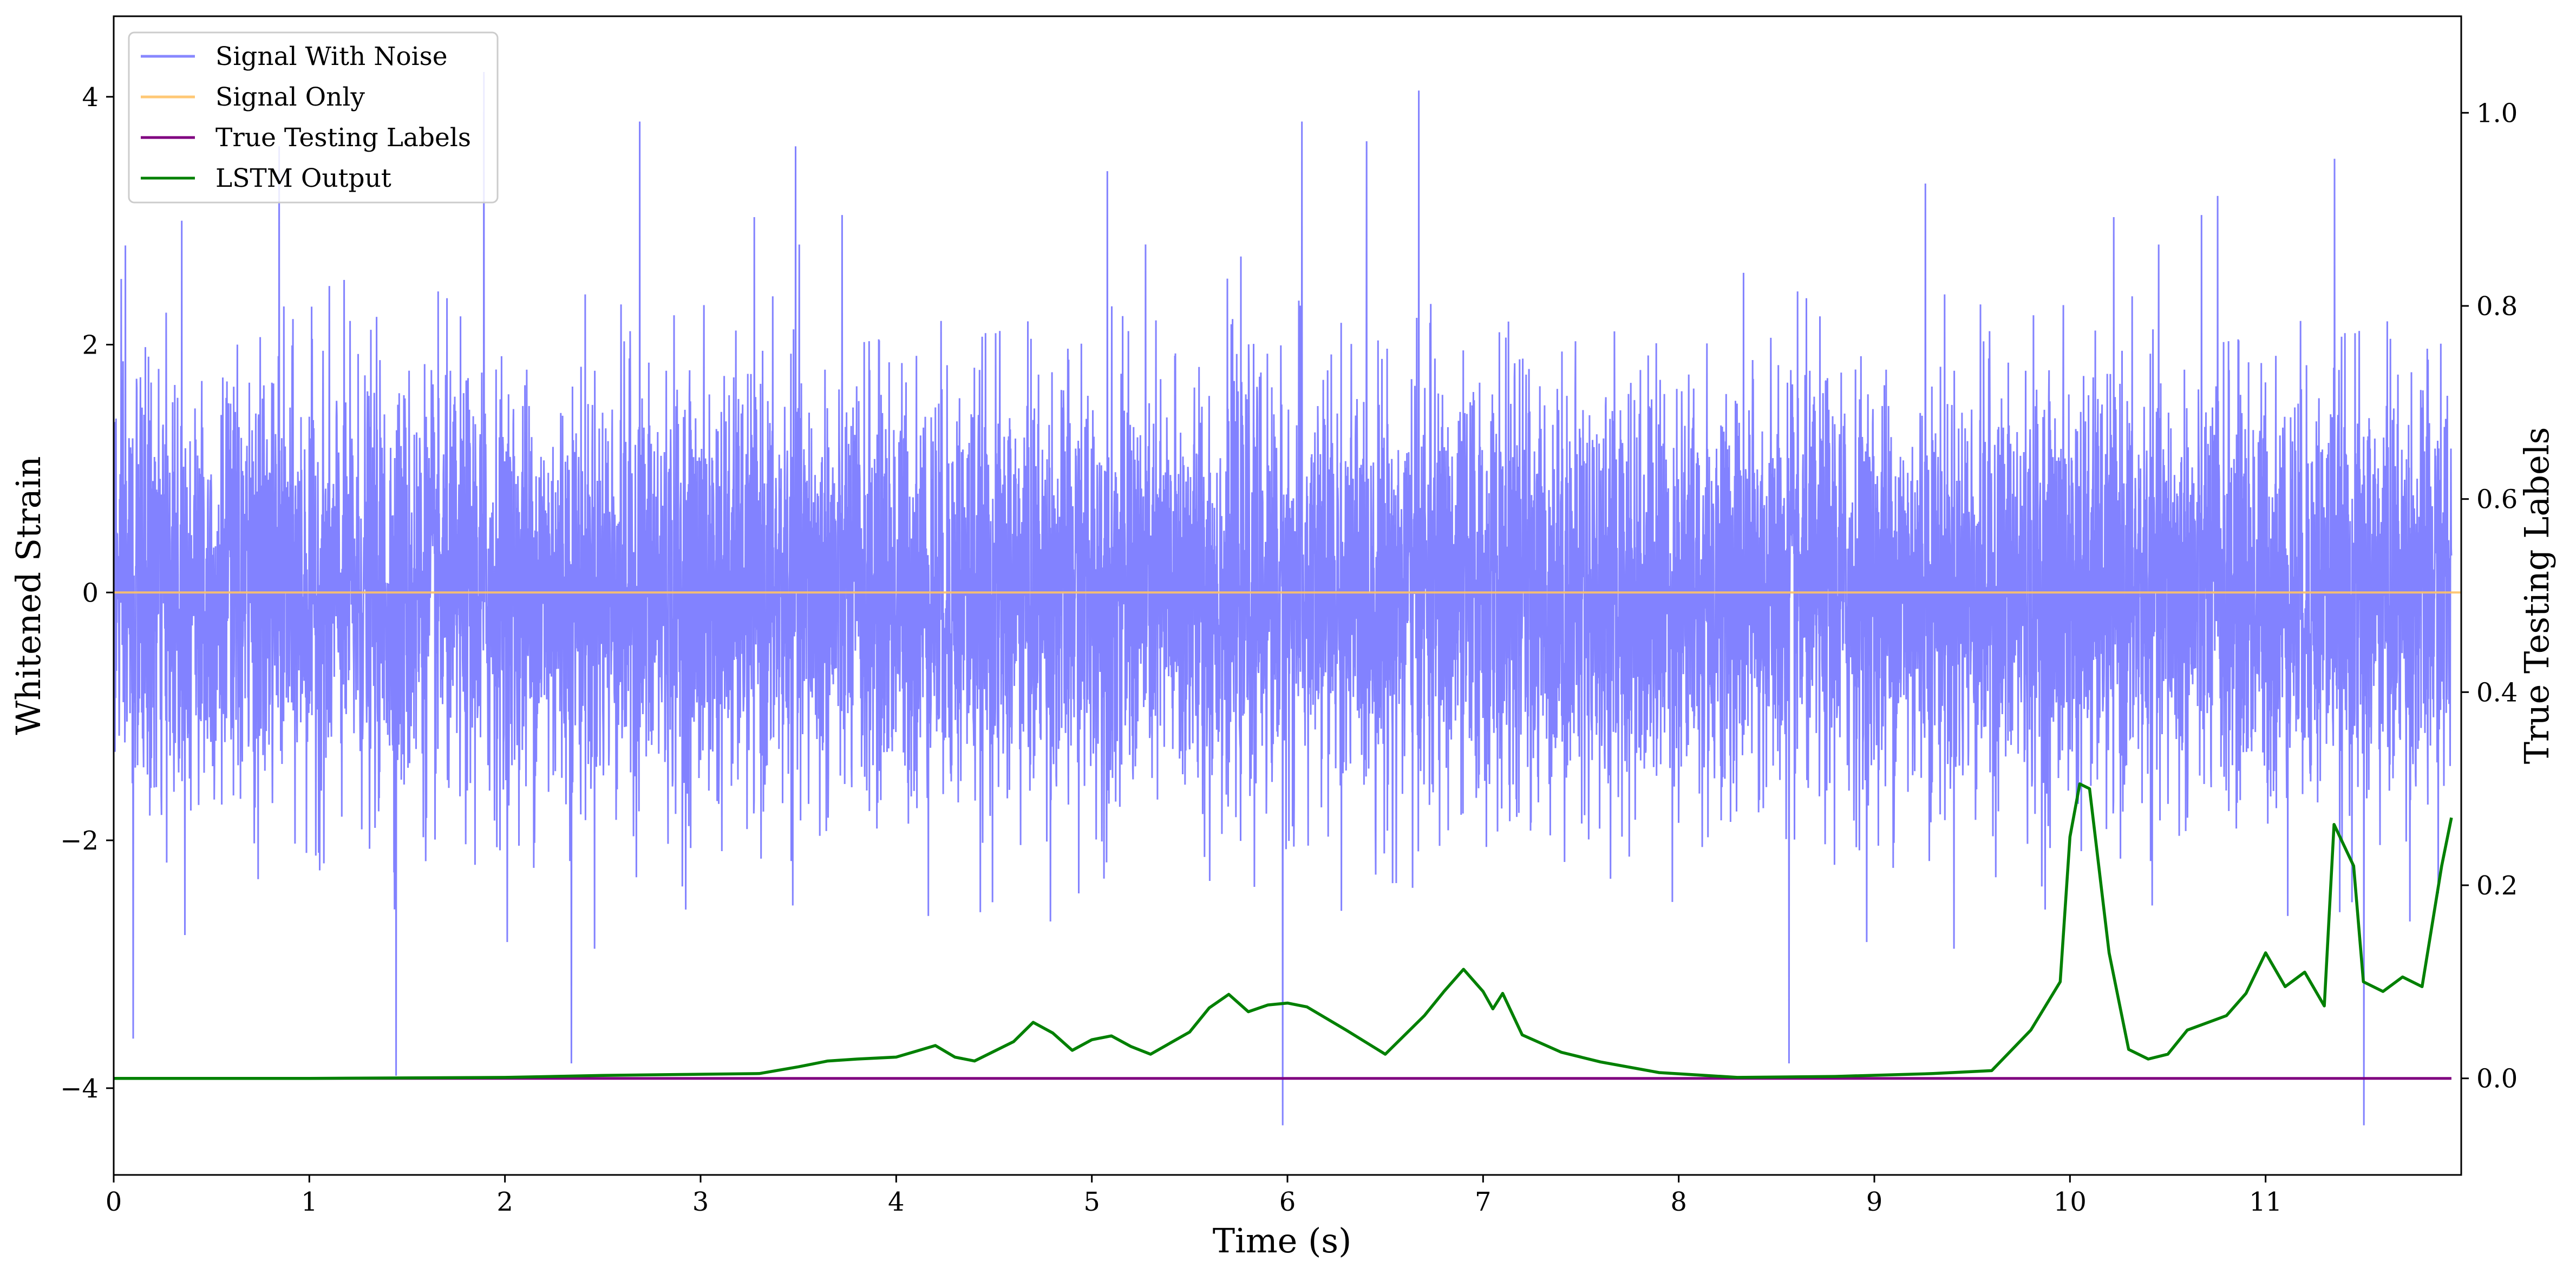  I want to click on y-right-tick-label: 1.0, so click(2497, 113).